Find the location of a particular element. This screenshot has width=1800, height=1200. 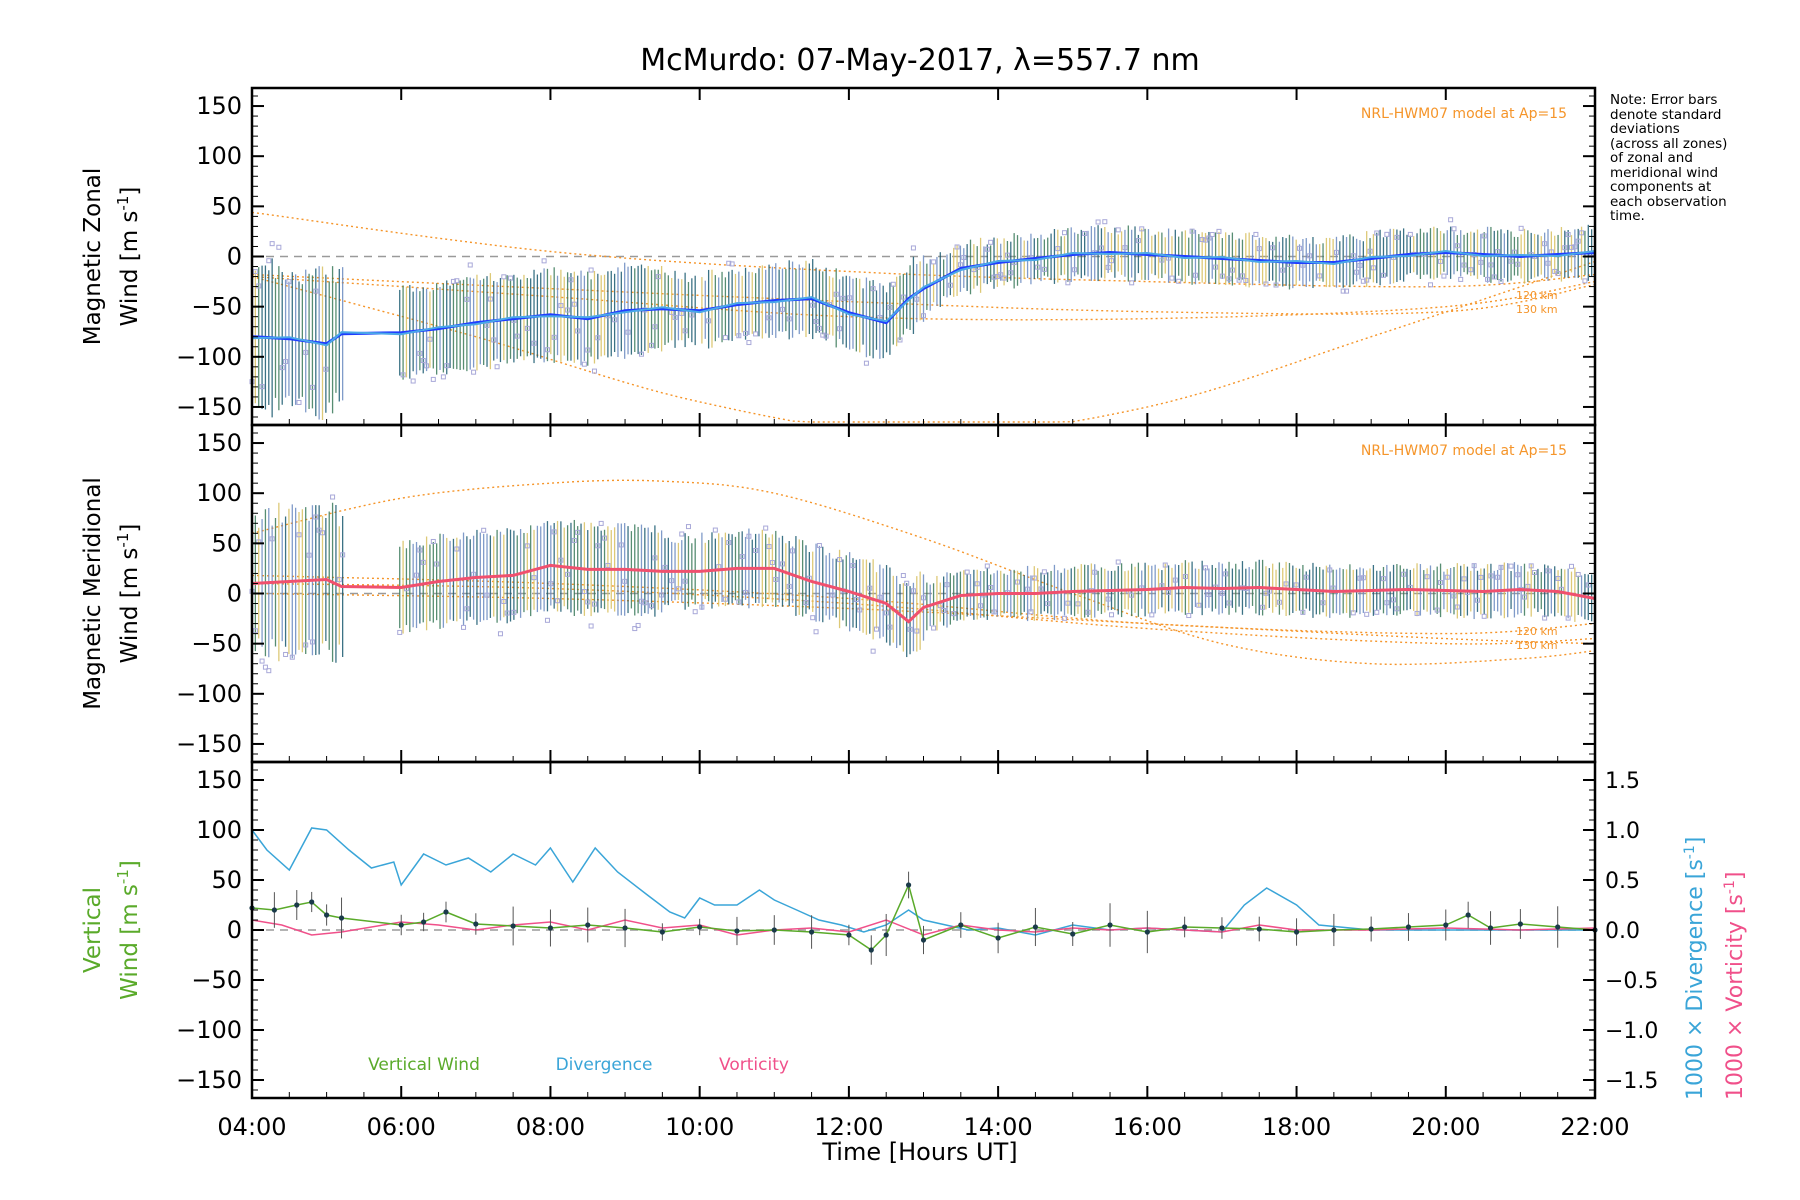

altitude-label: 120 km is located at coordinates (1537, 295).